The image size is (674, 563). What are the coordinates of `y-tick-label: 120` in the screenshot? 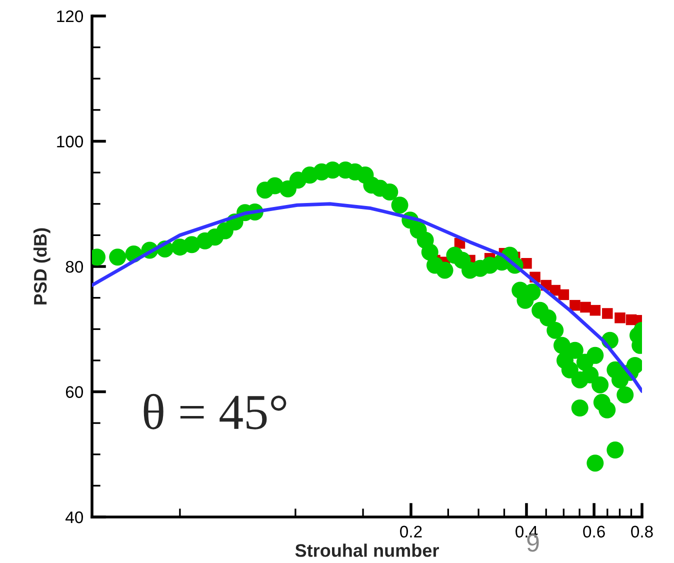 It's located at (70, 16).